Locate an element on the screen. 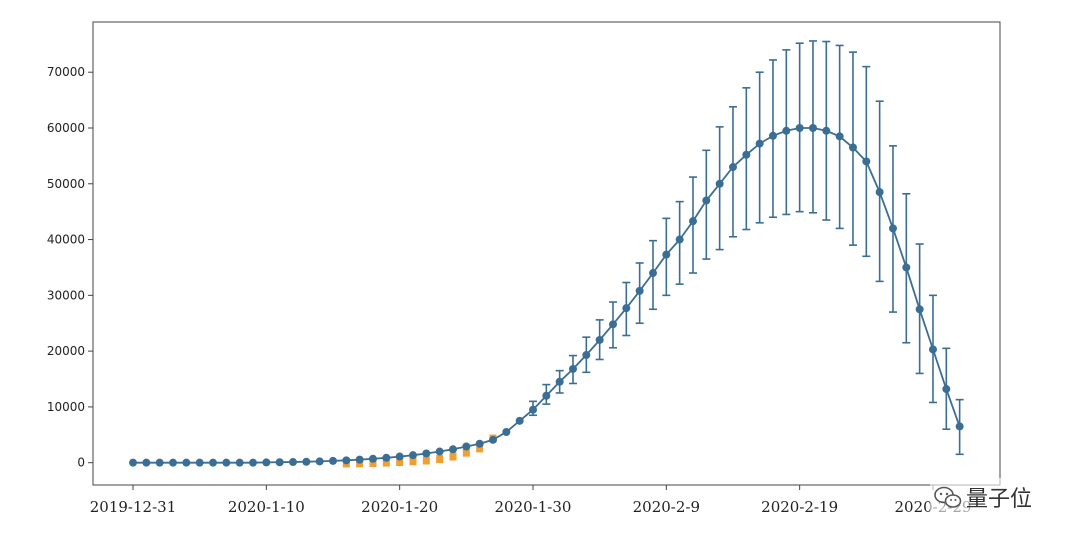 The image size is (1080, 545). x-tick-label: 2020-2-19 is located at coordinates (799, 507).